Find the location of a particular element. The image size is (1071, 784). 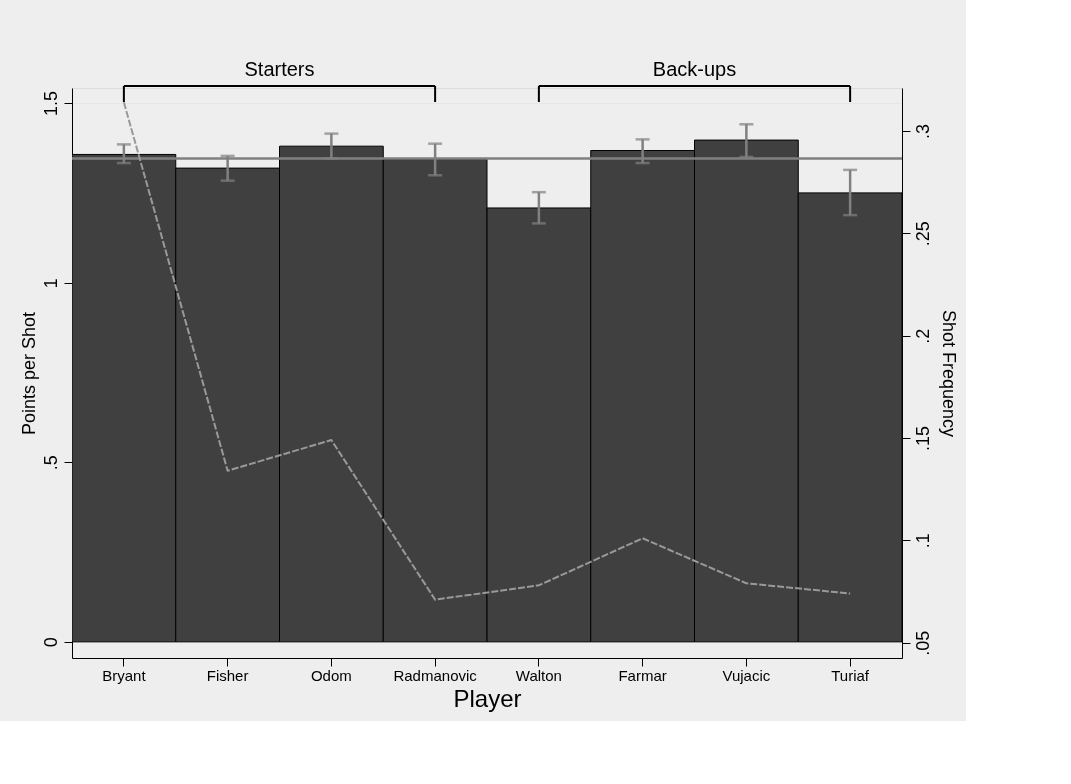

x-tick-label: Radmanovic is located at coordinates (435, 675).